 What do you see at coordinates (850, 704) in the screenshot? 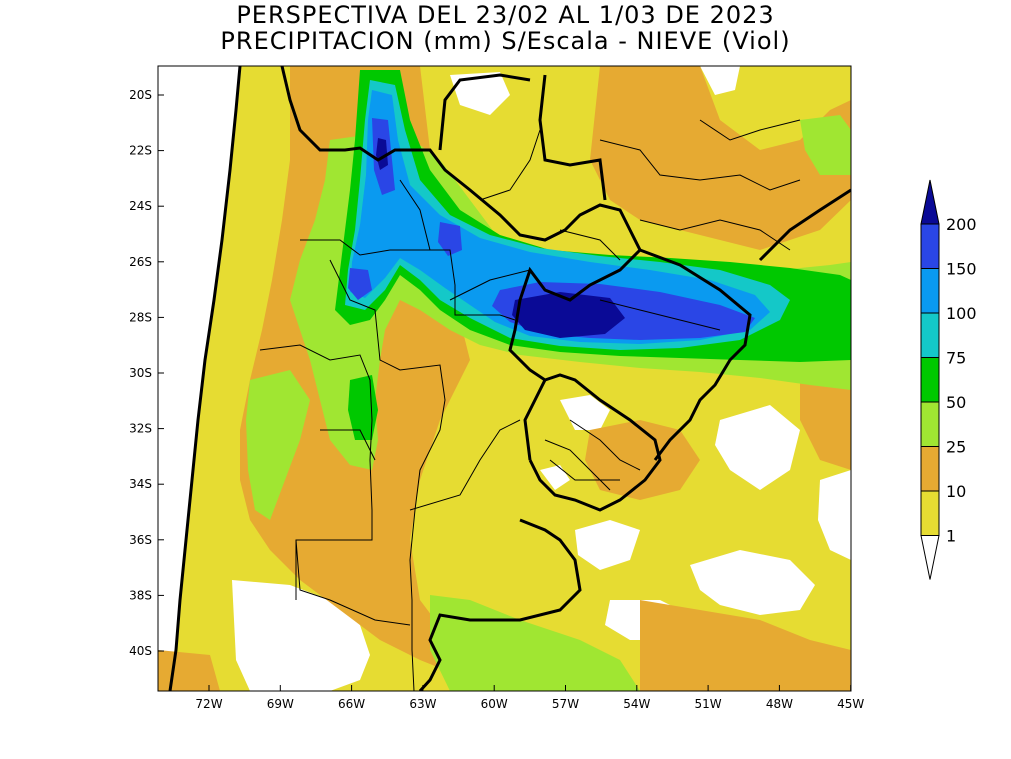
I see `lon-tick-label: 45W` at bounding box center [850, 704].